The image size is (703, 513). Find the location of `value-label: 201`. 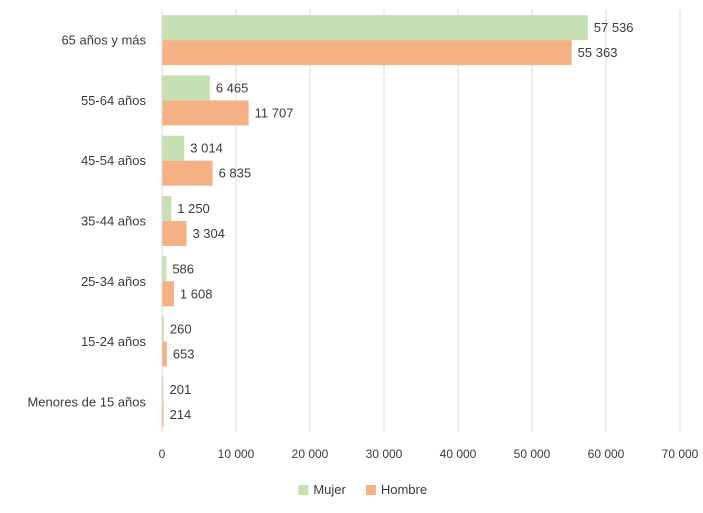

value-label: 201 is located at coordinates (181, 389).